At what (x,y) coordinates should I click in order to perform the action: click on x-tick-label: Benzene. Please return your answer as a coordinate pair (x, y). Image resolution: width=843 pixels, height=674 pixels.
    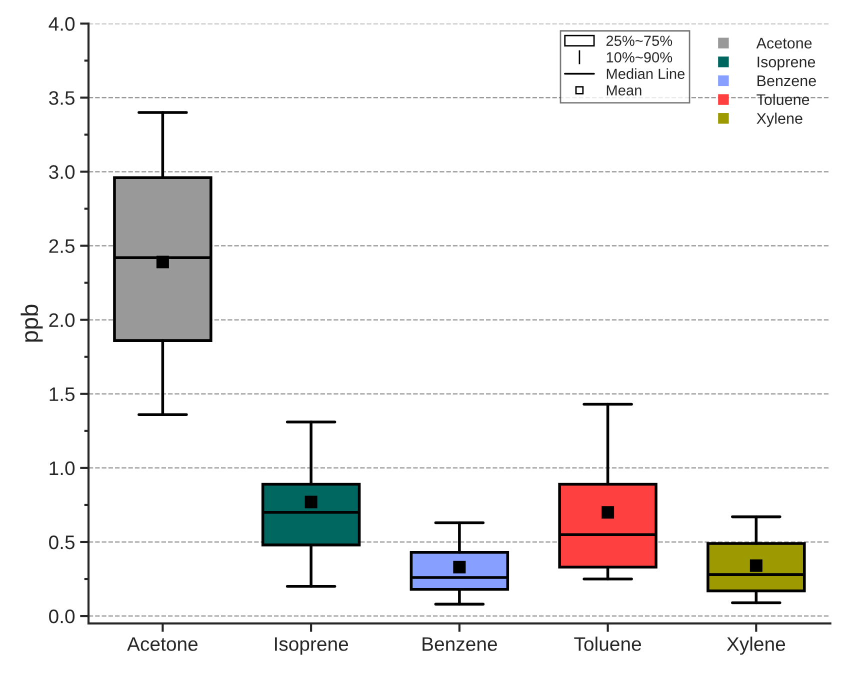
    Looking at the image, I should click on (459, 644).